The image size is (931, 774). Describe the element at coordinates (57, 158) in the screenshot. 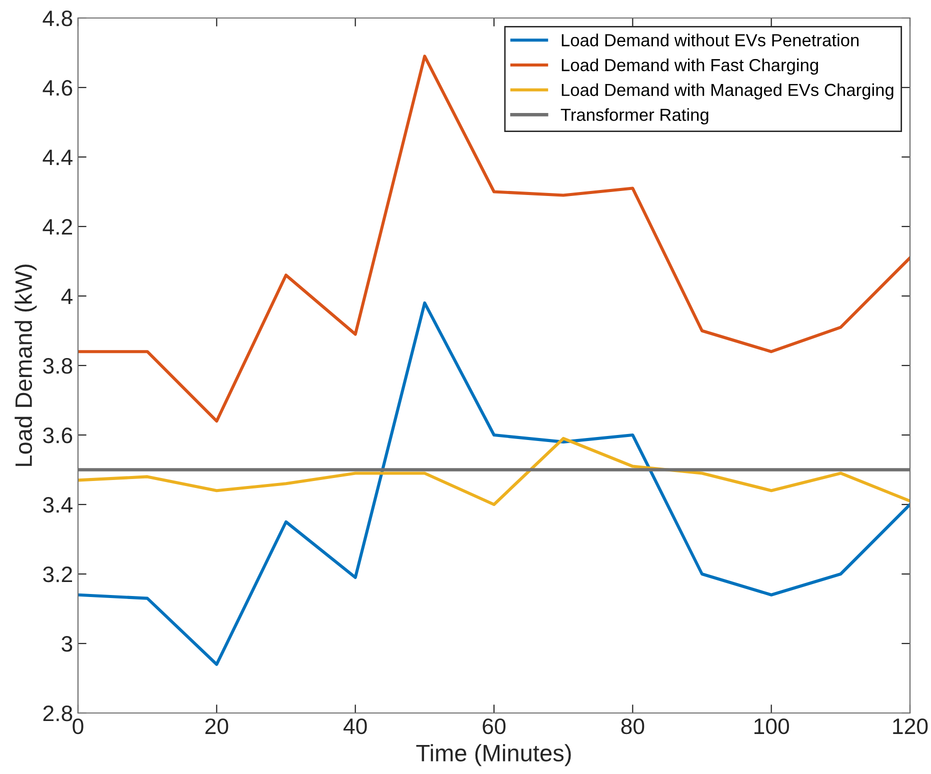

I see `y-tick-label: 4.4` at that location.